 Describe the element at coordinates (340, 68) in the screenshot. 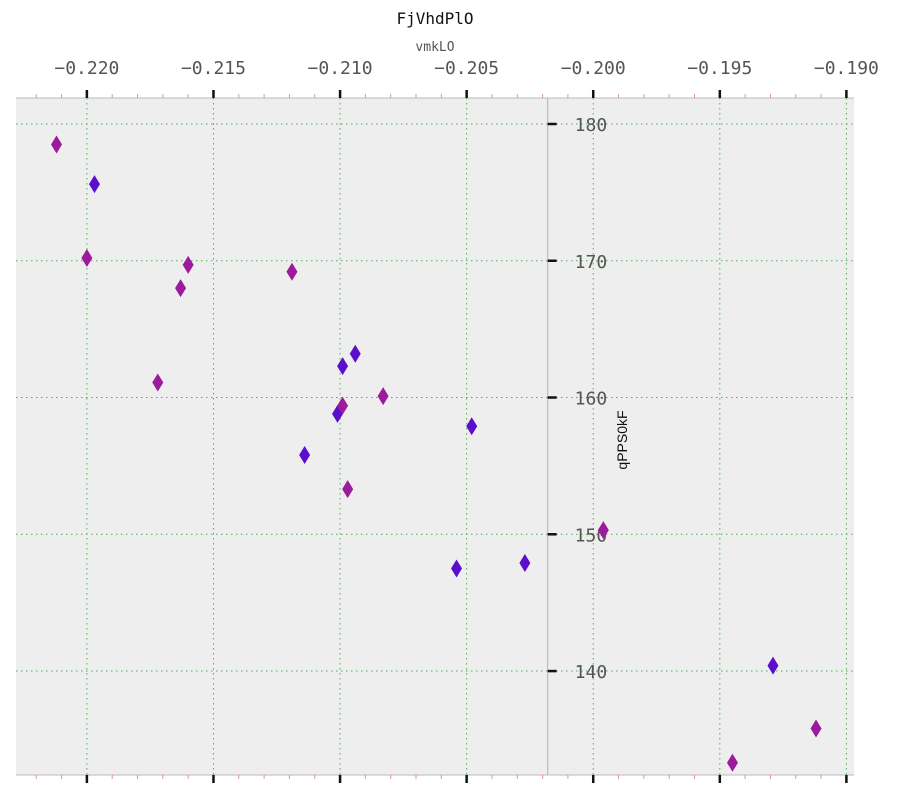

I see `x-tick-label: −0.210` at that location.